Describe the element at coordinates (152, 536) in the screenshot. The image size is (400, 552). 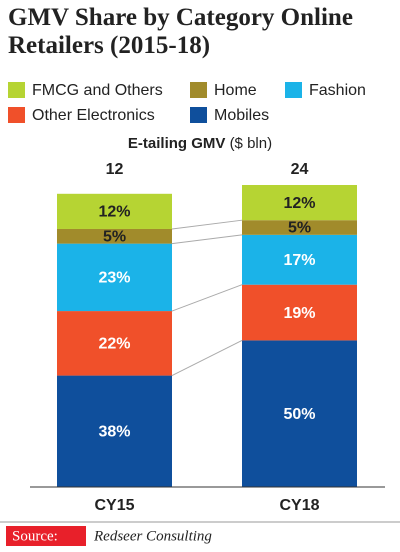
I see `source: Redseer Consulting` at that location.